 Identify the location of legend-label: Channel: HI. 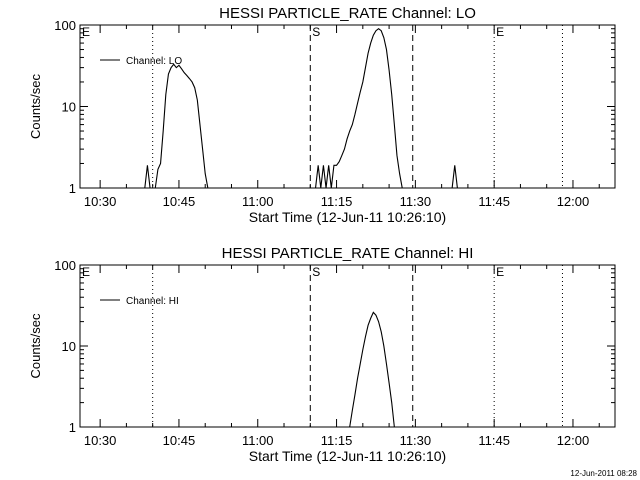
(152, 301).